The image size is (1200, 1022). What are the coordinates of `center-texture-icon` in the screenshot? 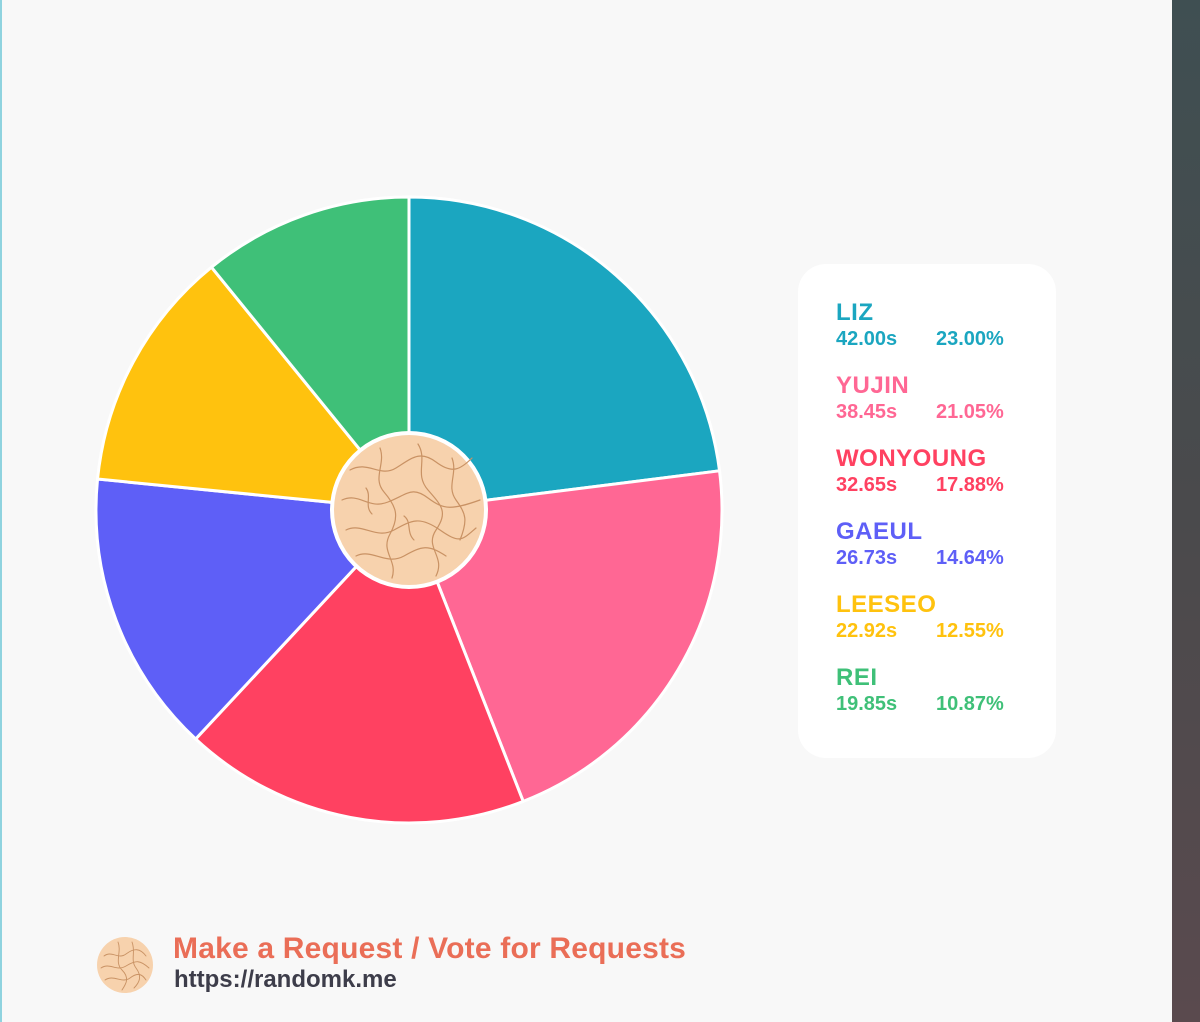 It's located at (409, 510).